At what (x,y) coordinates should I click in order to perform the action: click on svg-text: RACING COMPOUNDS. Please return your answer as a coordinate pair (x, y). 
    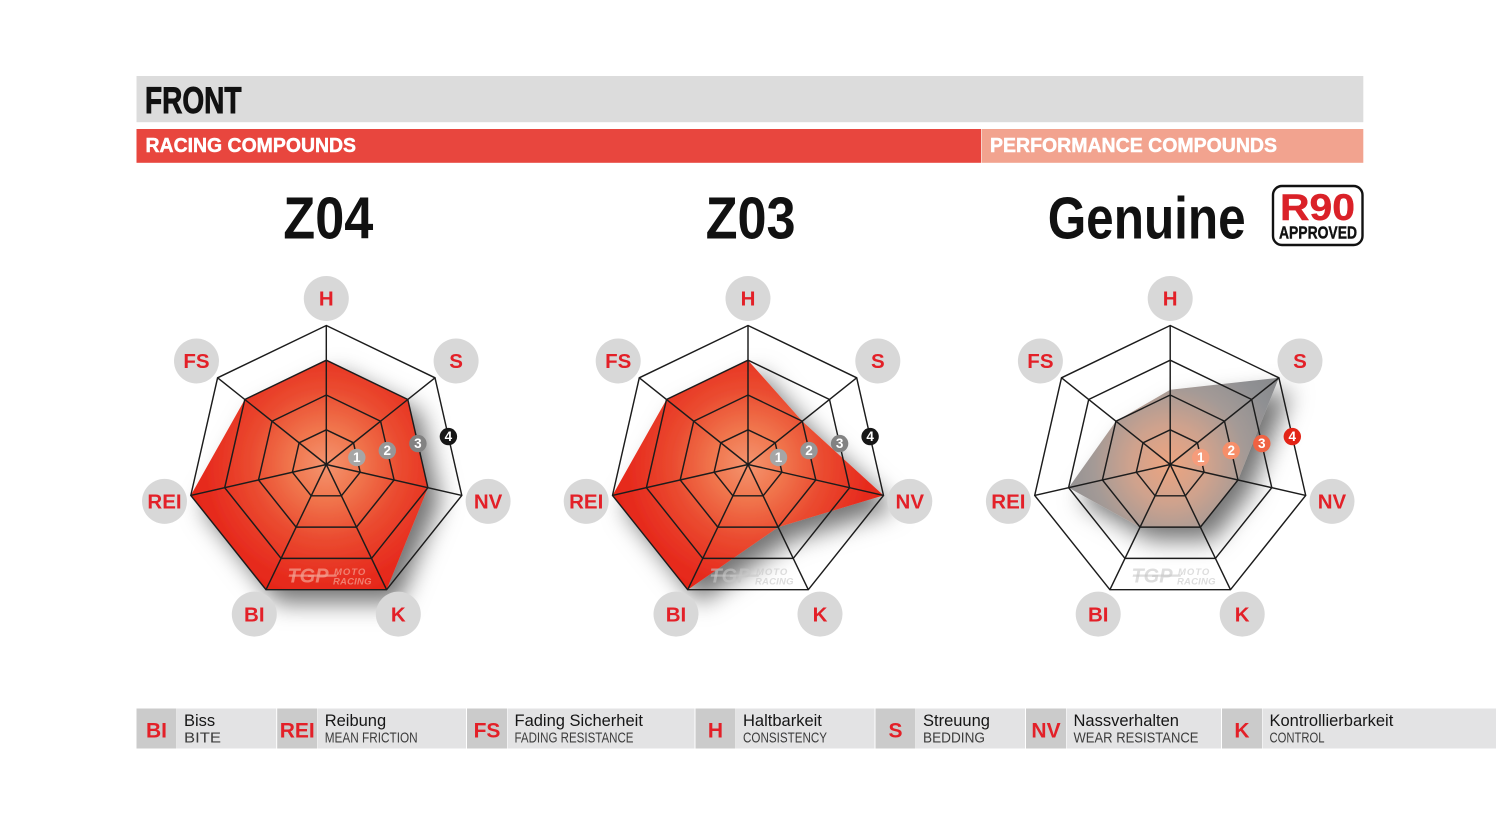
    Looking at the image, I should click on (251, 145).